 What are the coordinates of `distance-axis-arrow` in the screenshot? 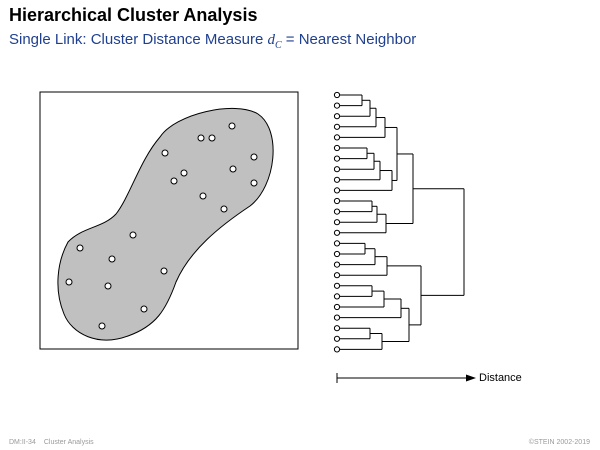 It's located at (471, 378).